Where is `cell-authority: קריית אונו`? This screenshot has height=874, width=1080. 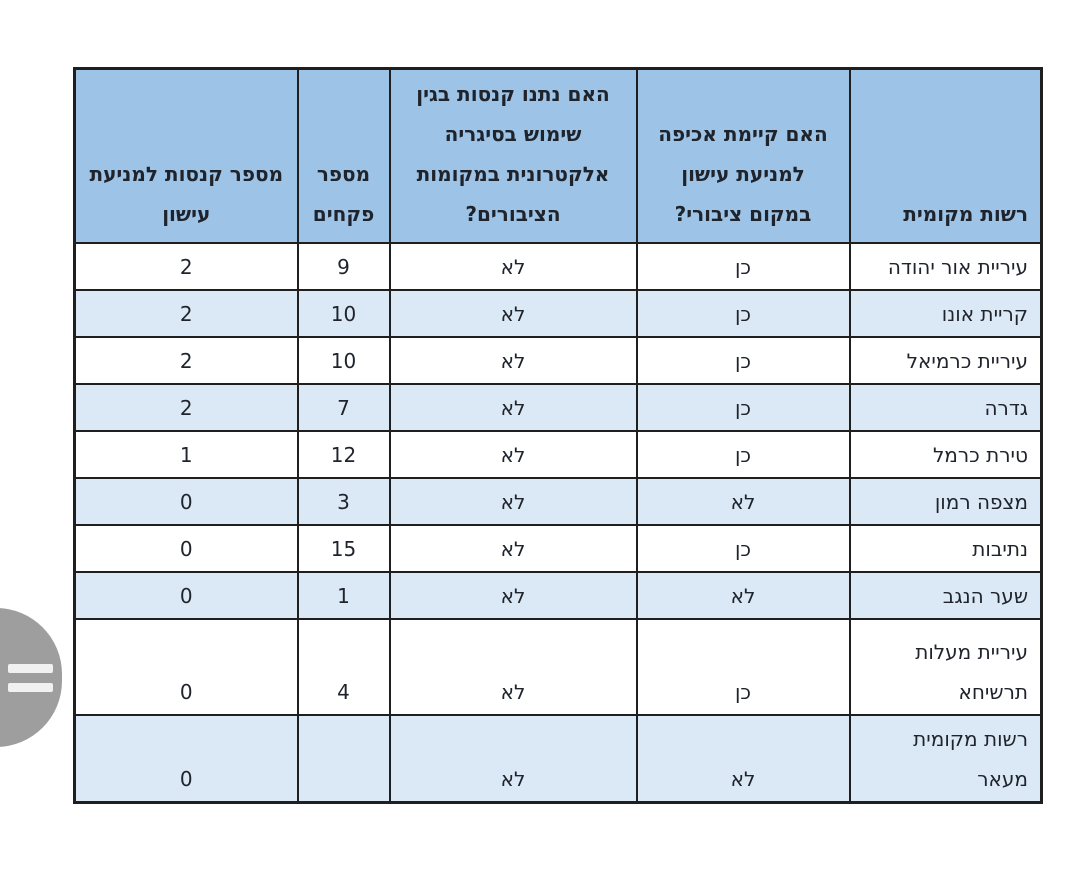
cell-authority: קריית אונו is located at coordinates (945, 313).